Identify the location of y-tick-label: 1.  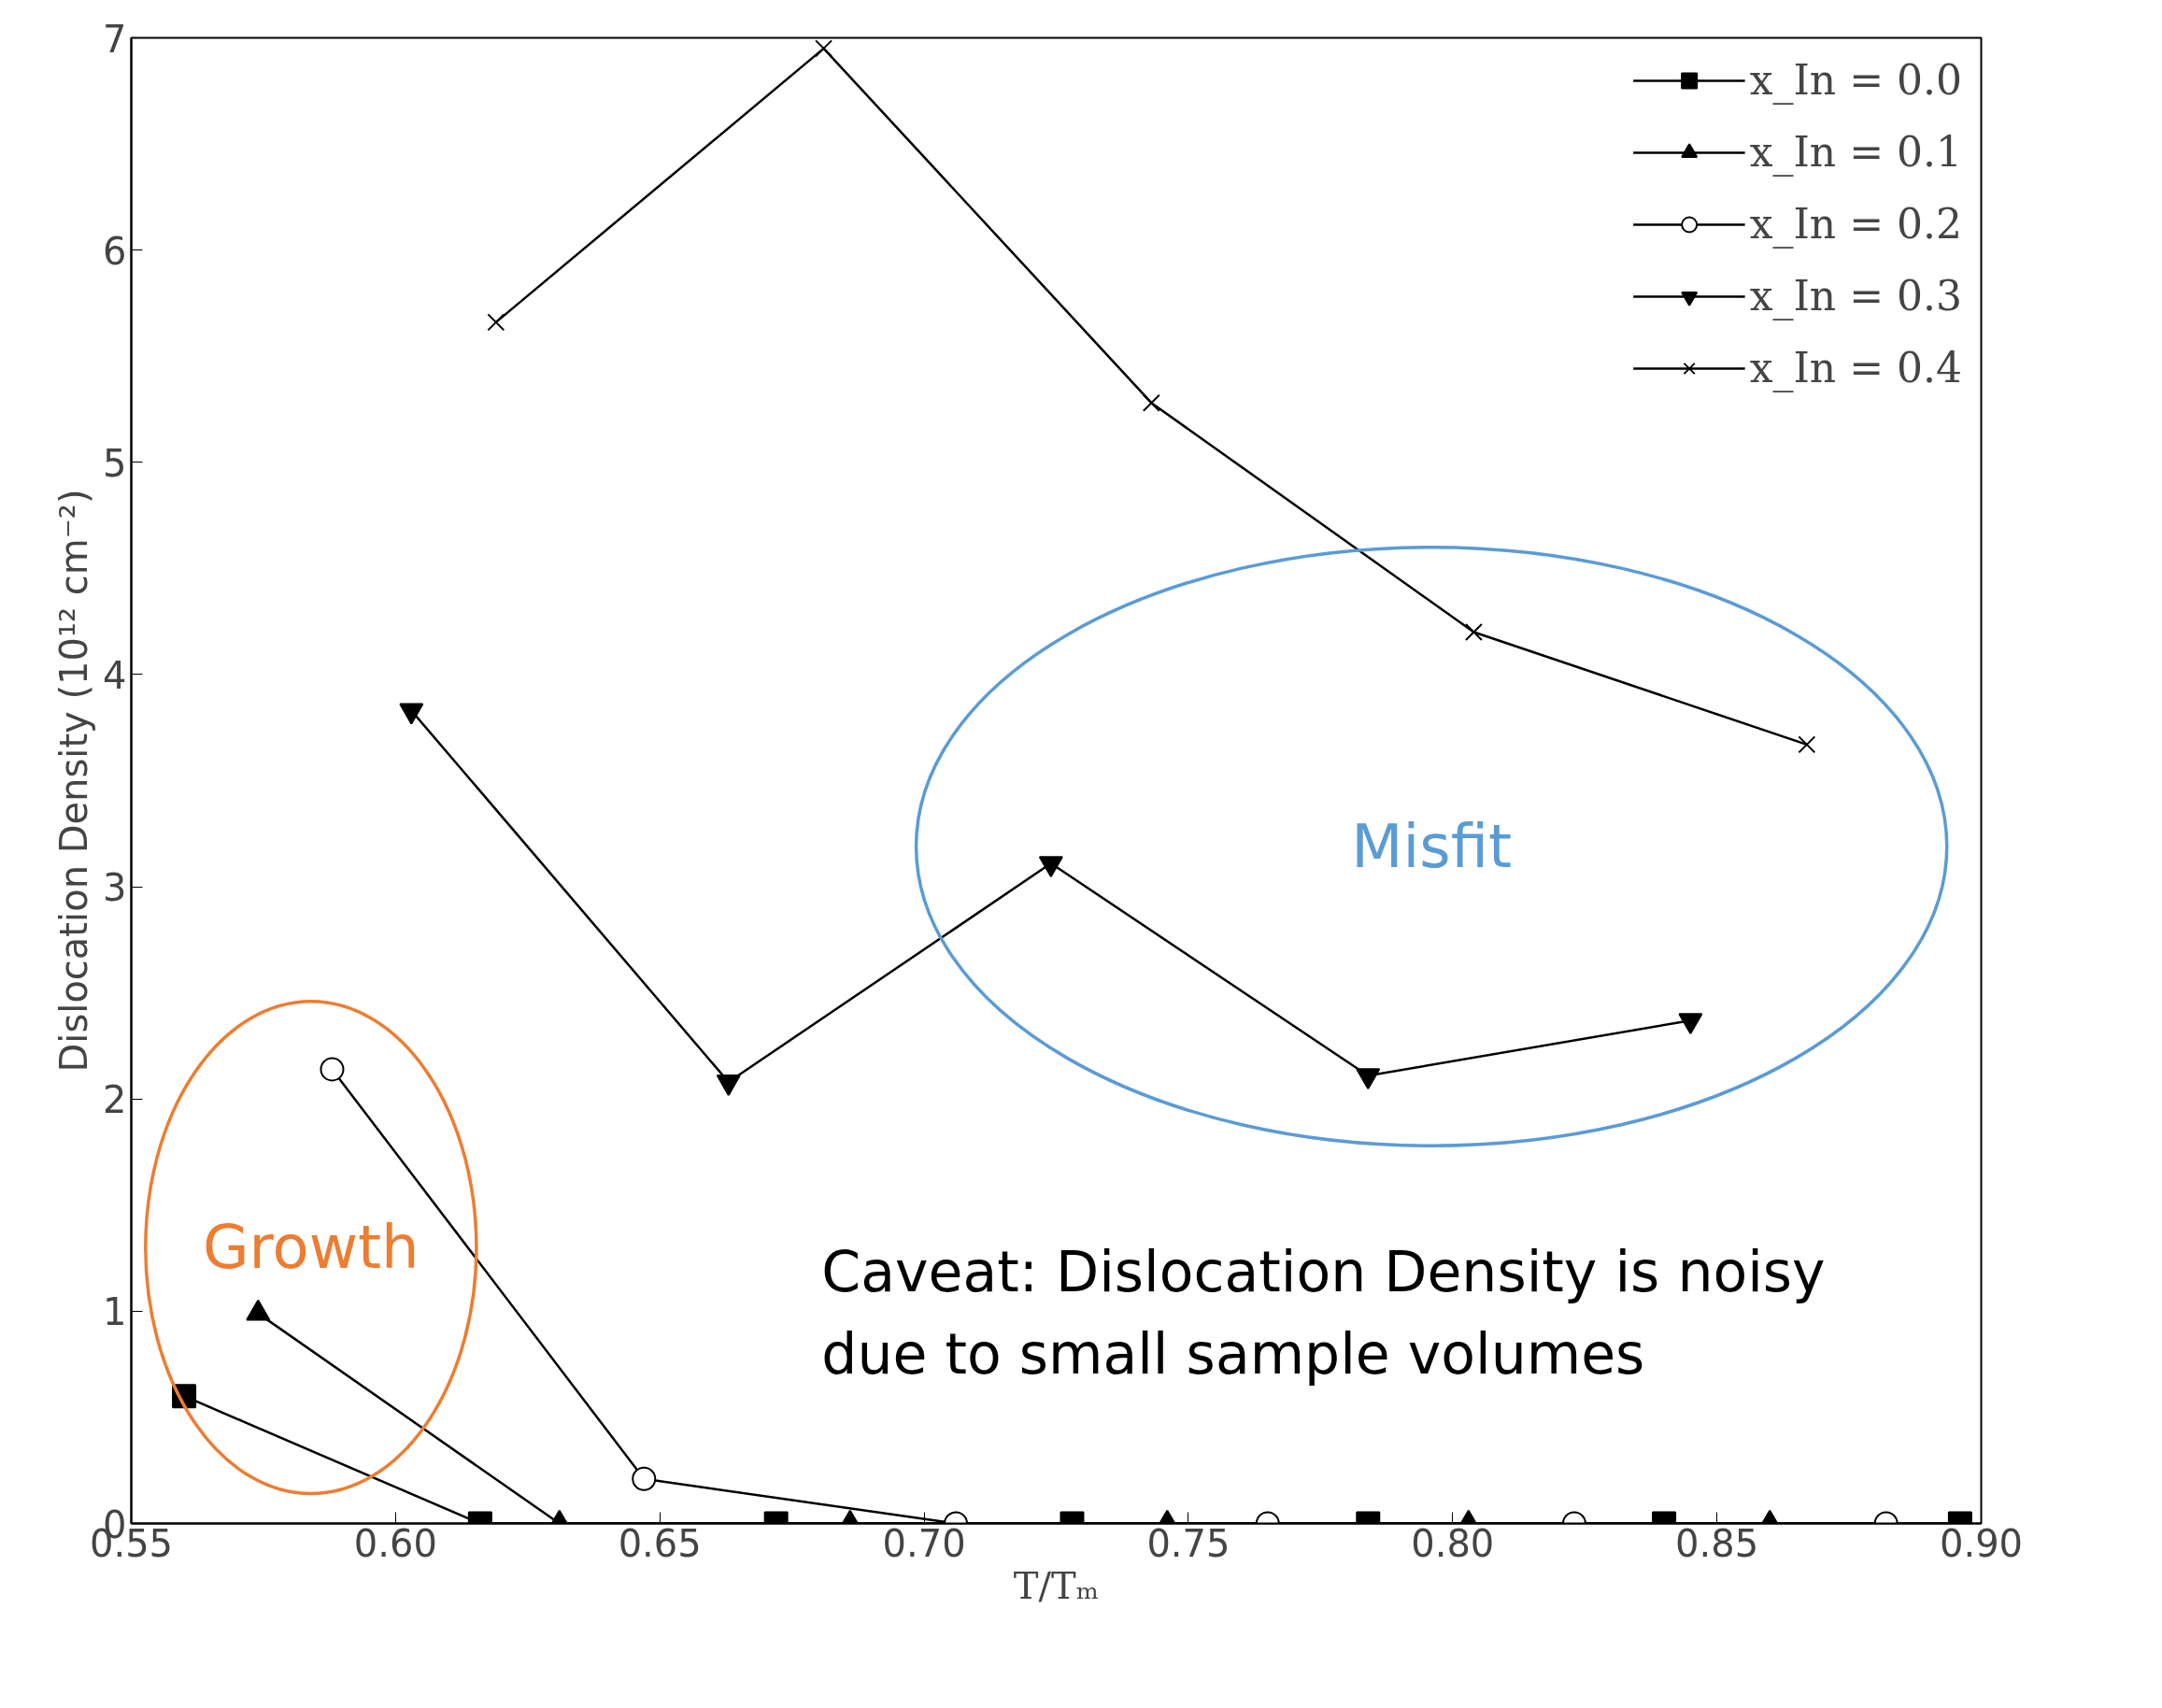
(115, 1312).